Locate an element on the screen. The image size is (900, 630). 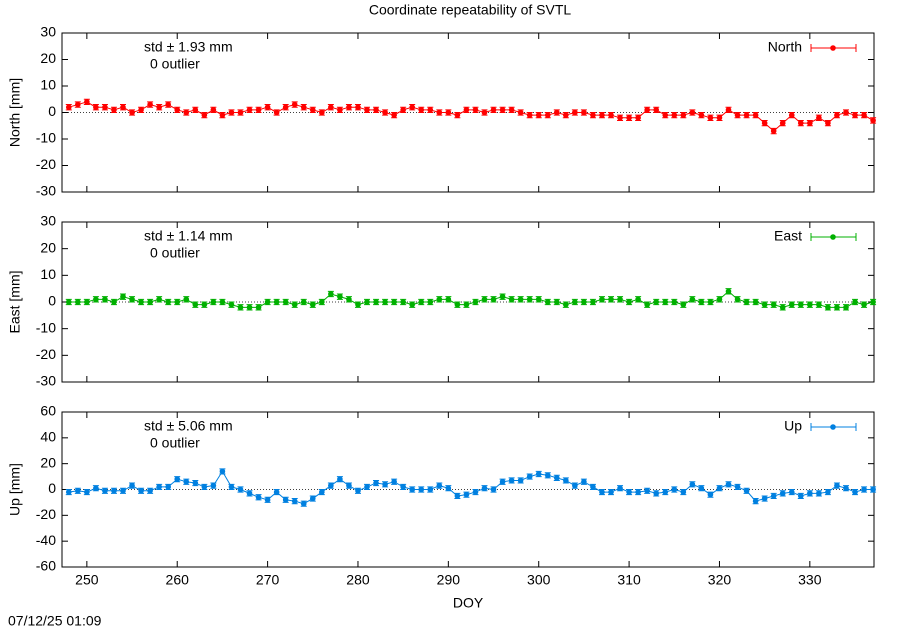
x-tick-label: 300 is located at coordinates (539, 580).